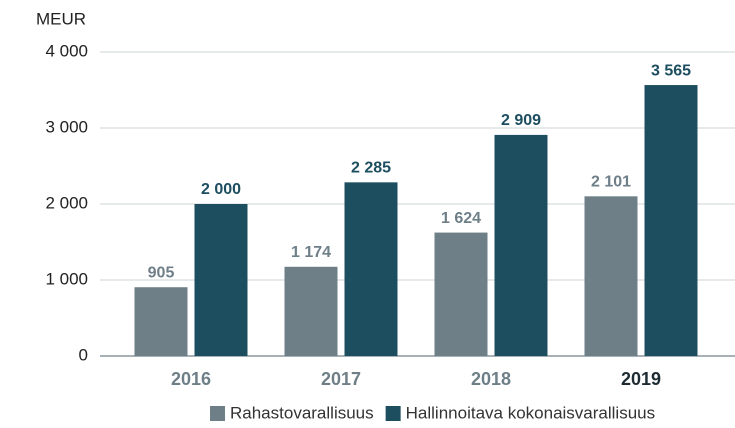 The height and width of the screenshot is (428, 735). Describe the element at coordinates (161, 272) in the screenshot. I see `data-label: 905` at that location.